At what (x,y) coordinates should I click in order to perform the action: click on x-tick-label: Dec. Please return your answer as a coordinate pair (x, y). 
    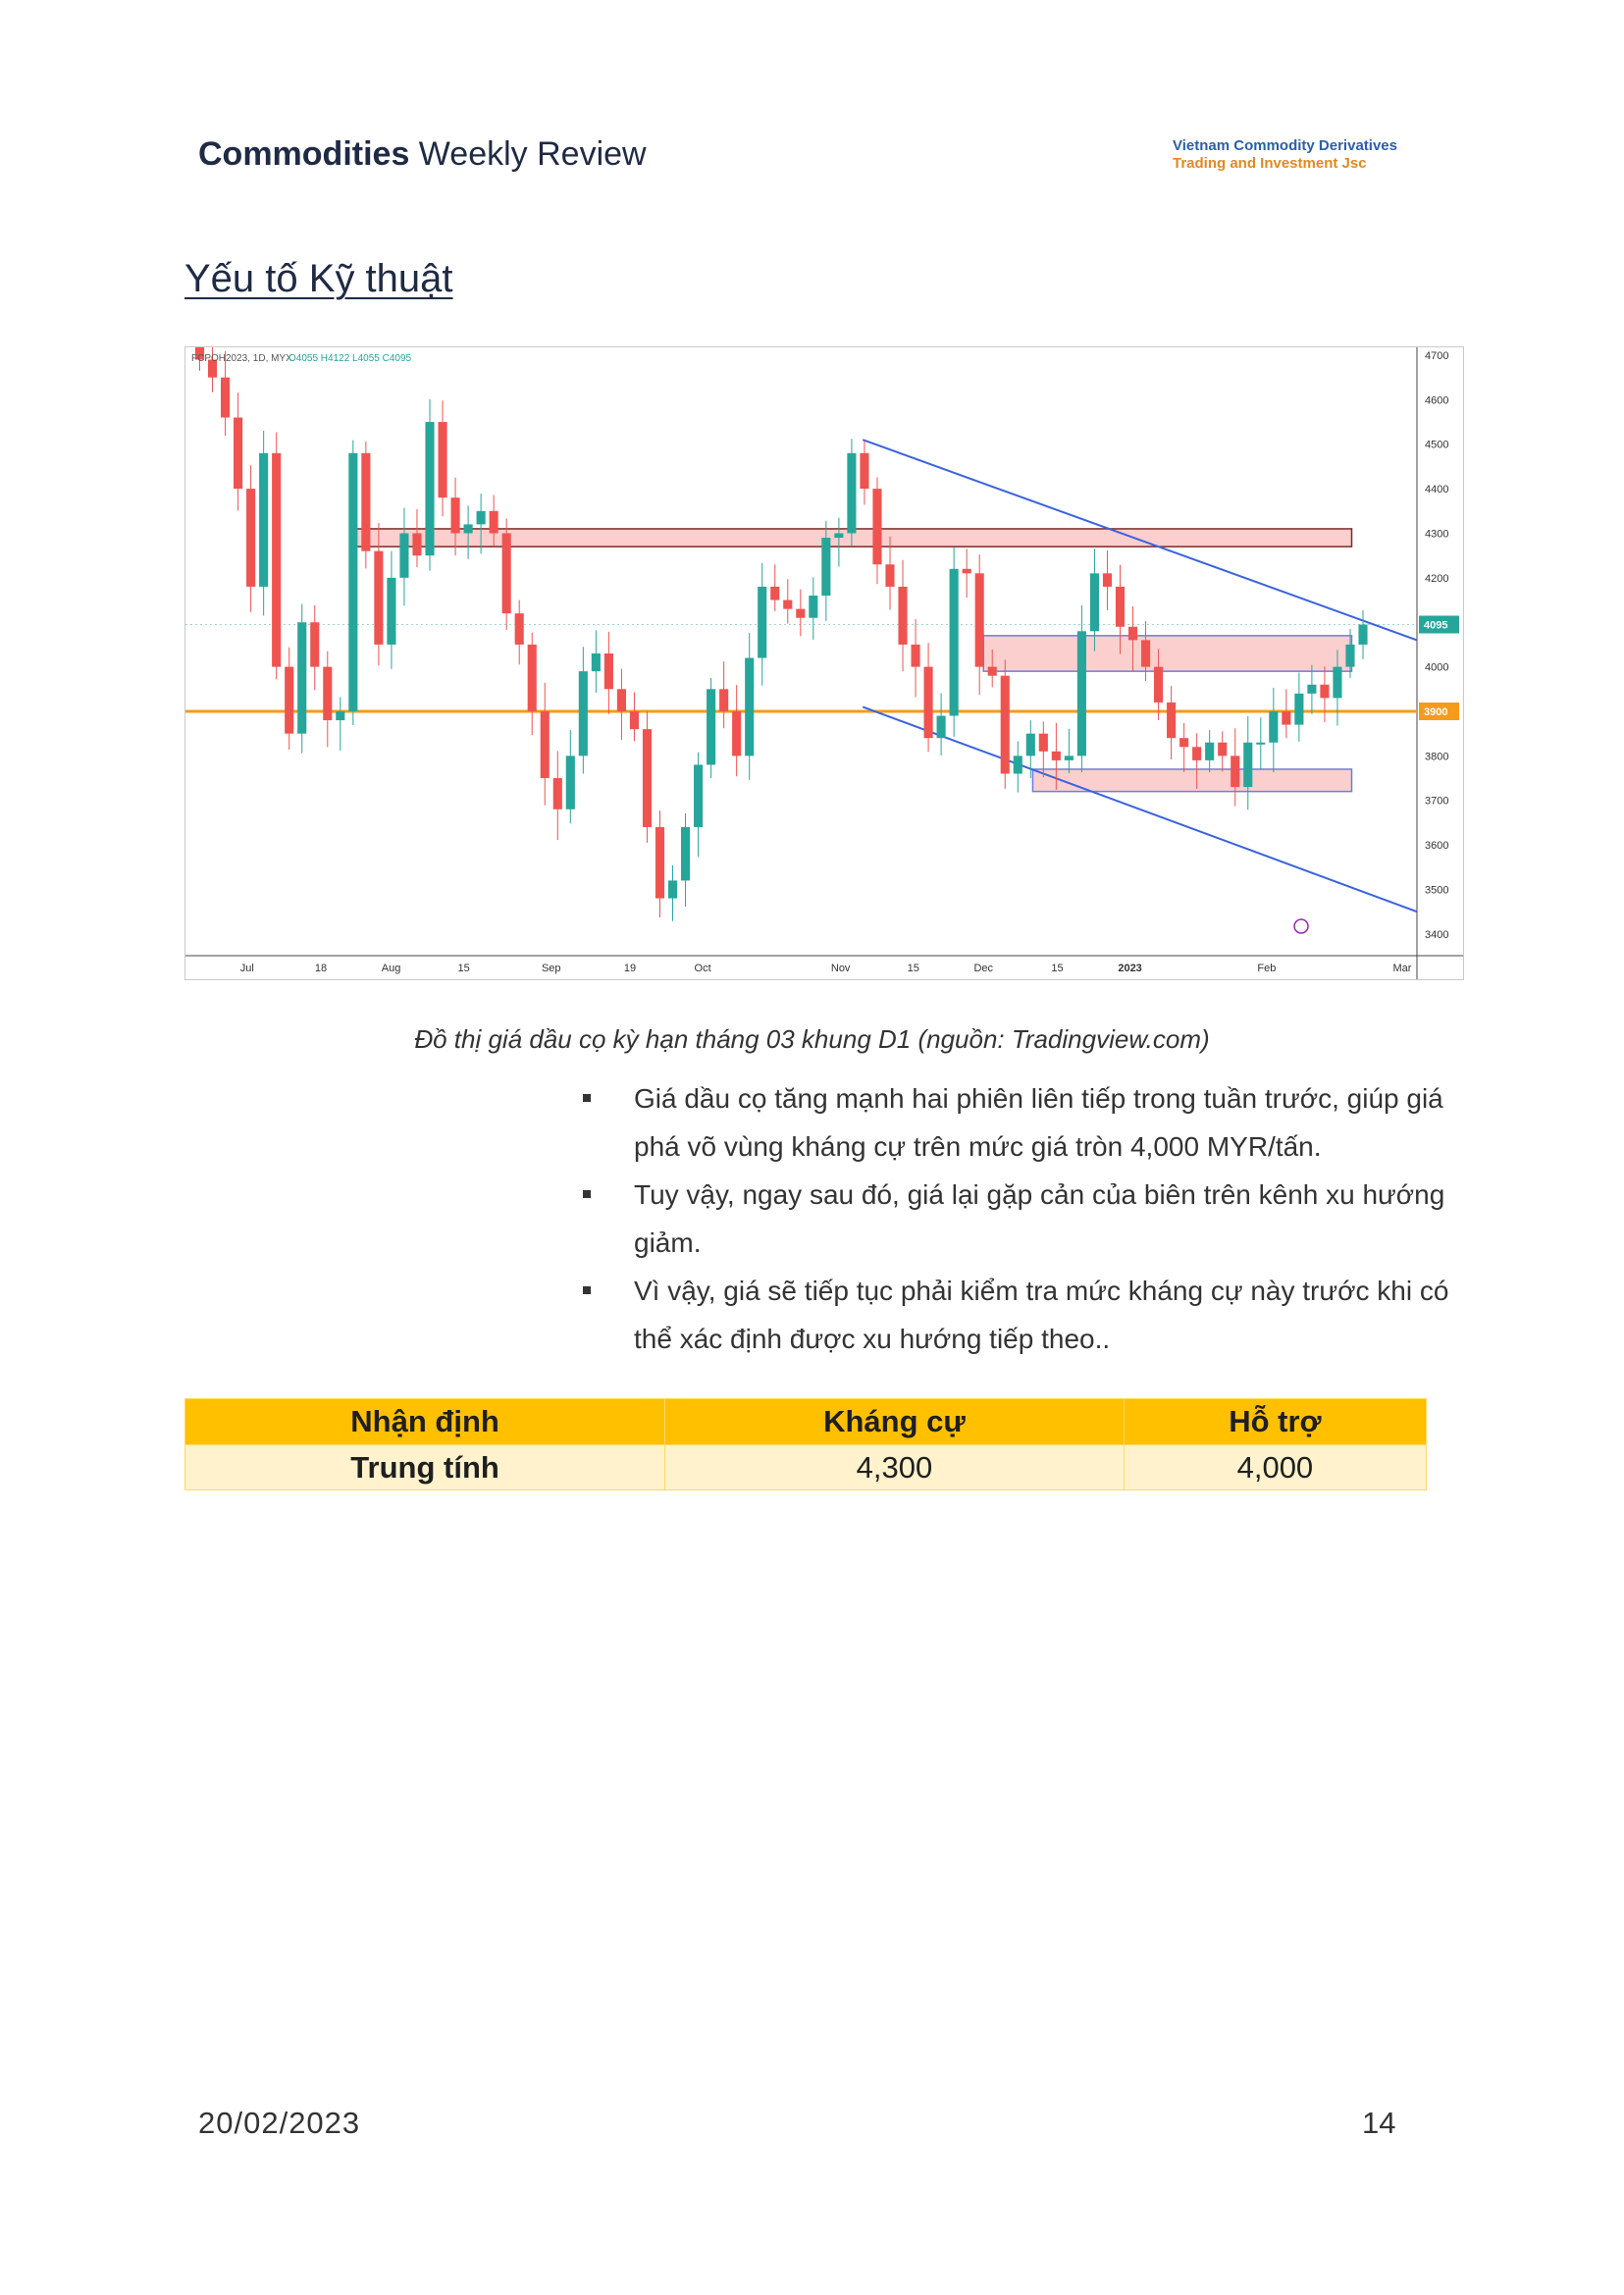
    Looking at the image, I should click on (983, 968).